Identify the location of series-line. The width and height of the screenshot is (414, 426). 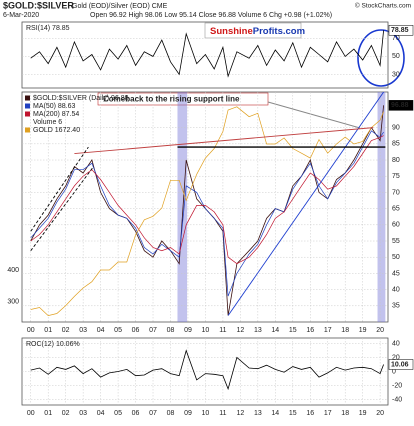
(207, 370).